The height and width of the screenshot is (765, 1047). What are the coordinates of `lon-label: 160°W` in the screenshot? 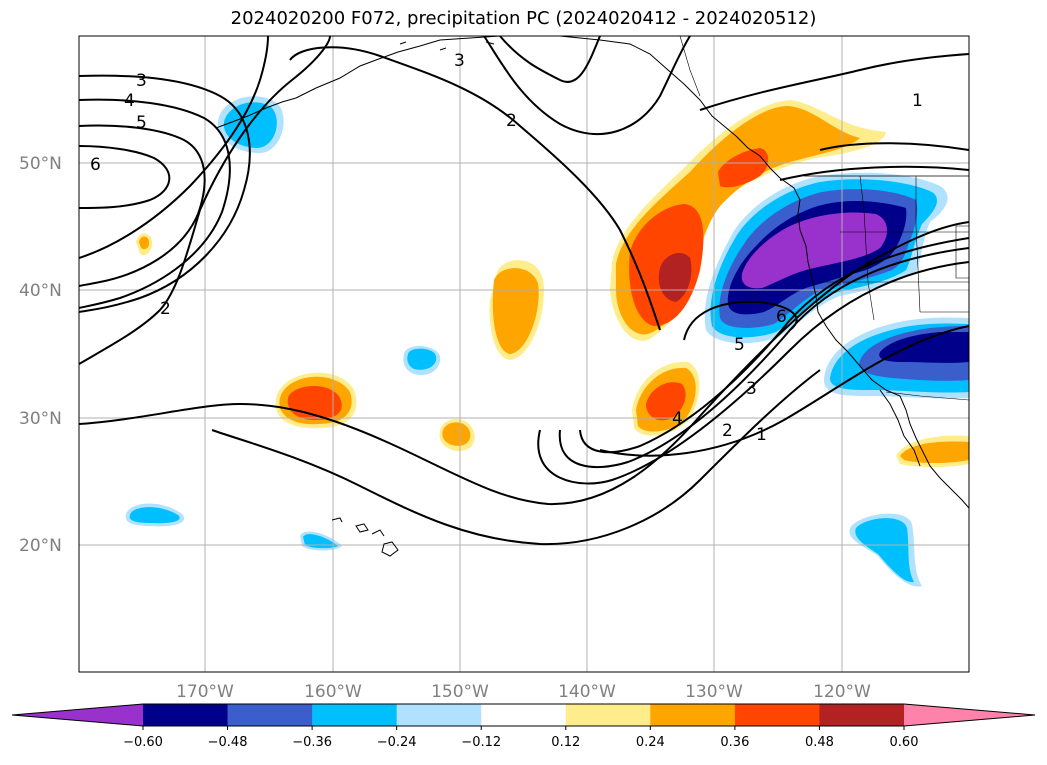 It's located at (333, 692).